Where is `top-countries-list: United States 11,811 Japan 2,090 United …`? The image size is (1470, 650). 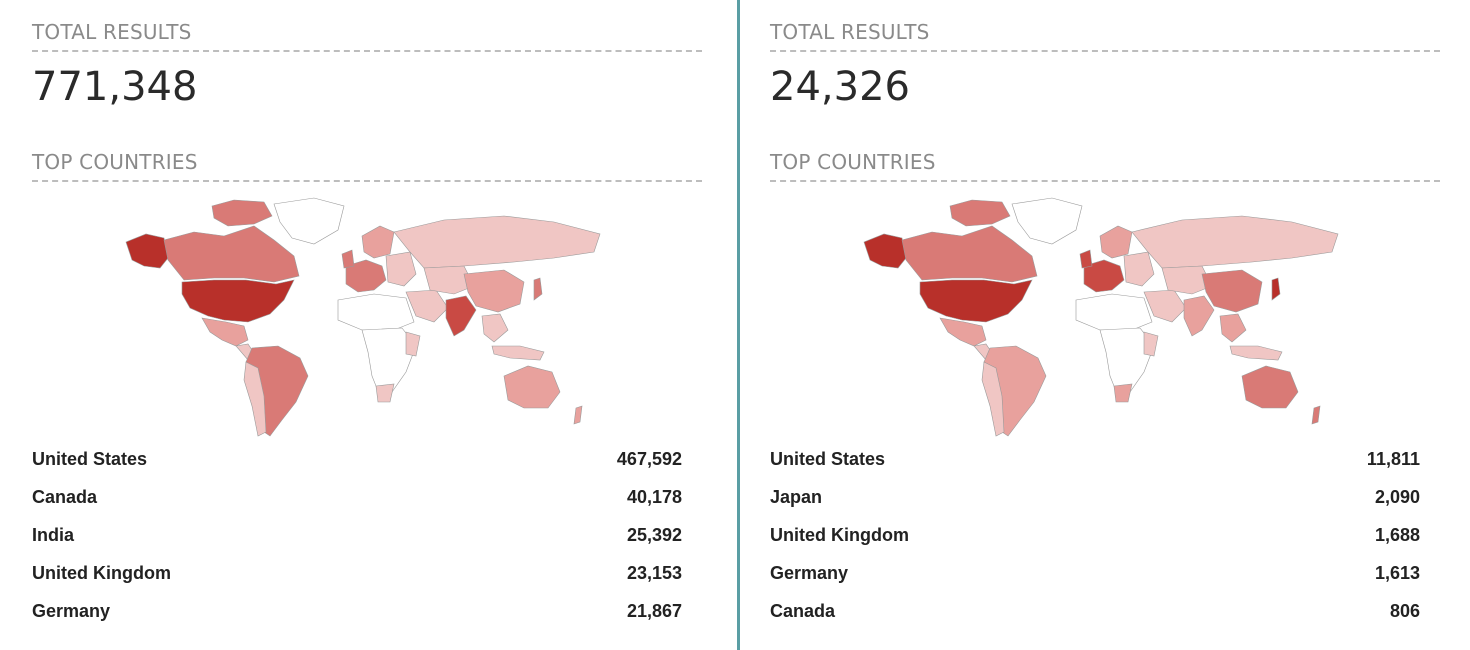
top-countries-list: United States 11,811 Japan 2,090 United … is located at coordinates (1095, 535).